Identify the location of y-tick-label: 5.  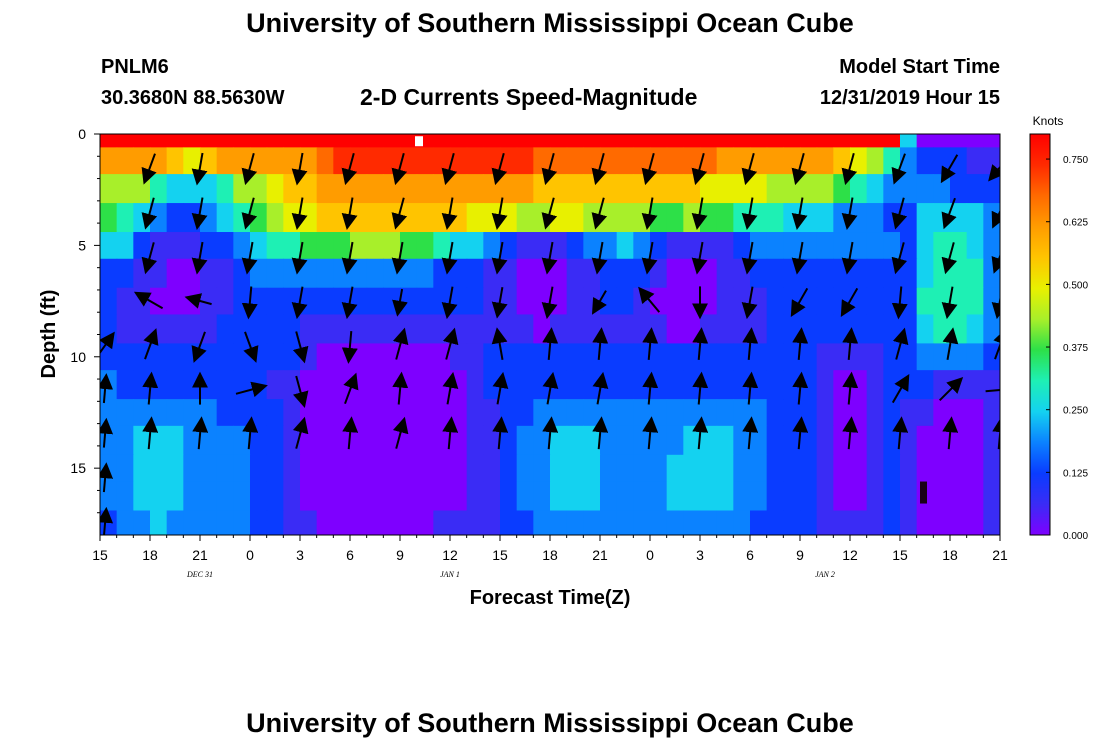
(82, 245).